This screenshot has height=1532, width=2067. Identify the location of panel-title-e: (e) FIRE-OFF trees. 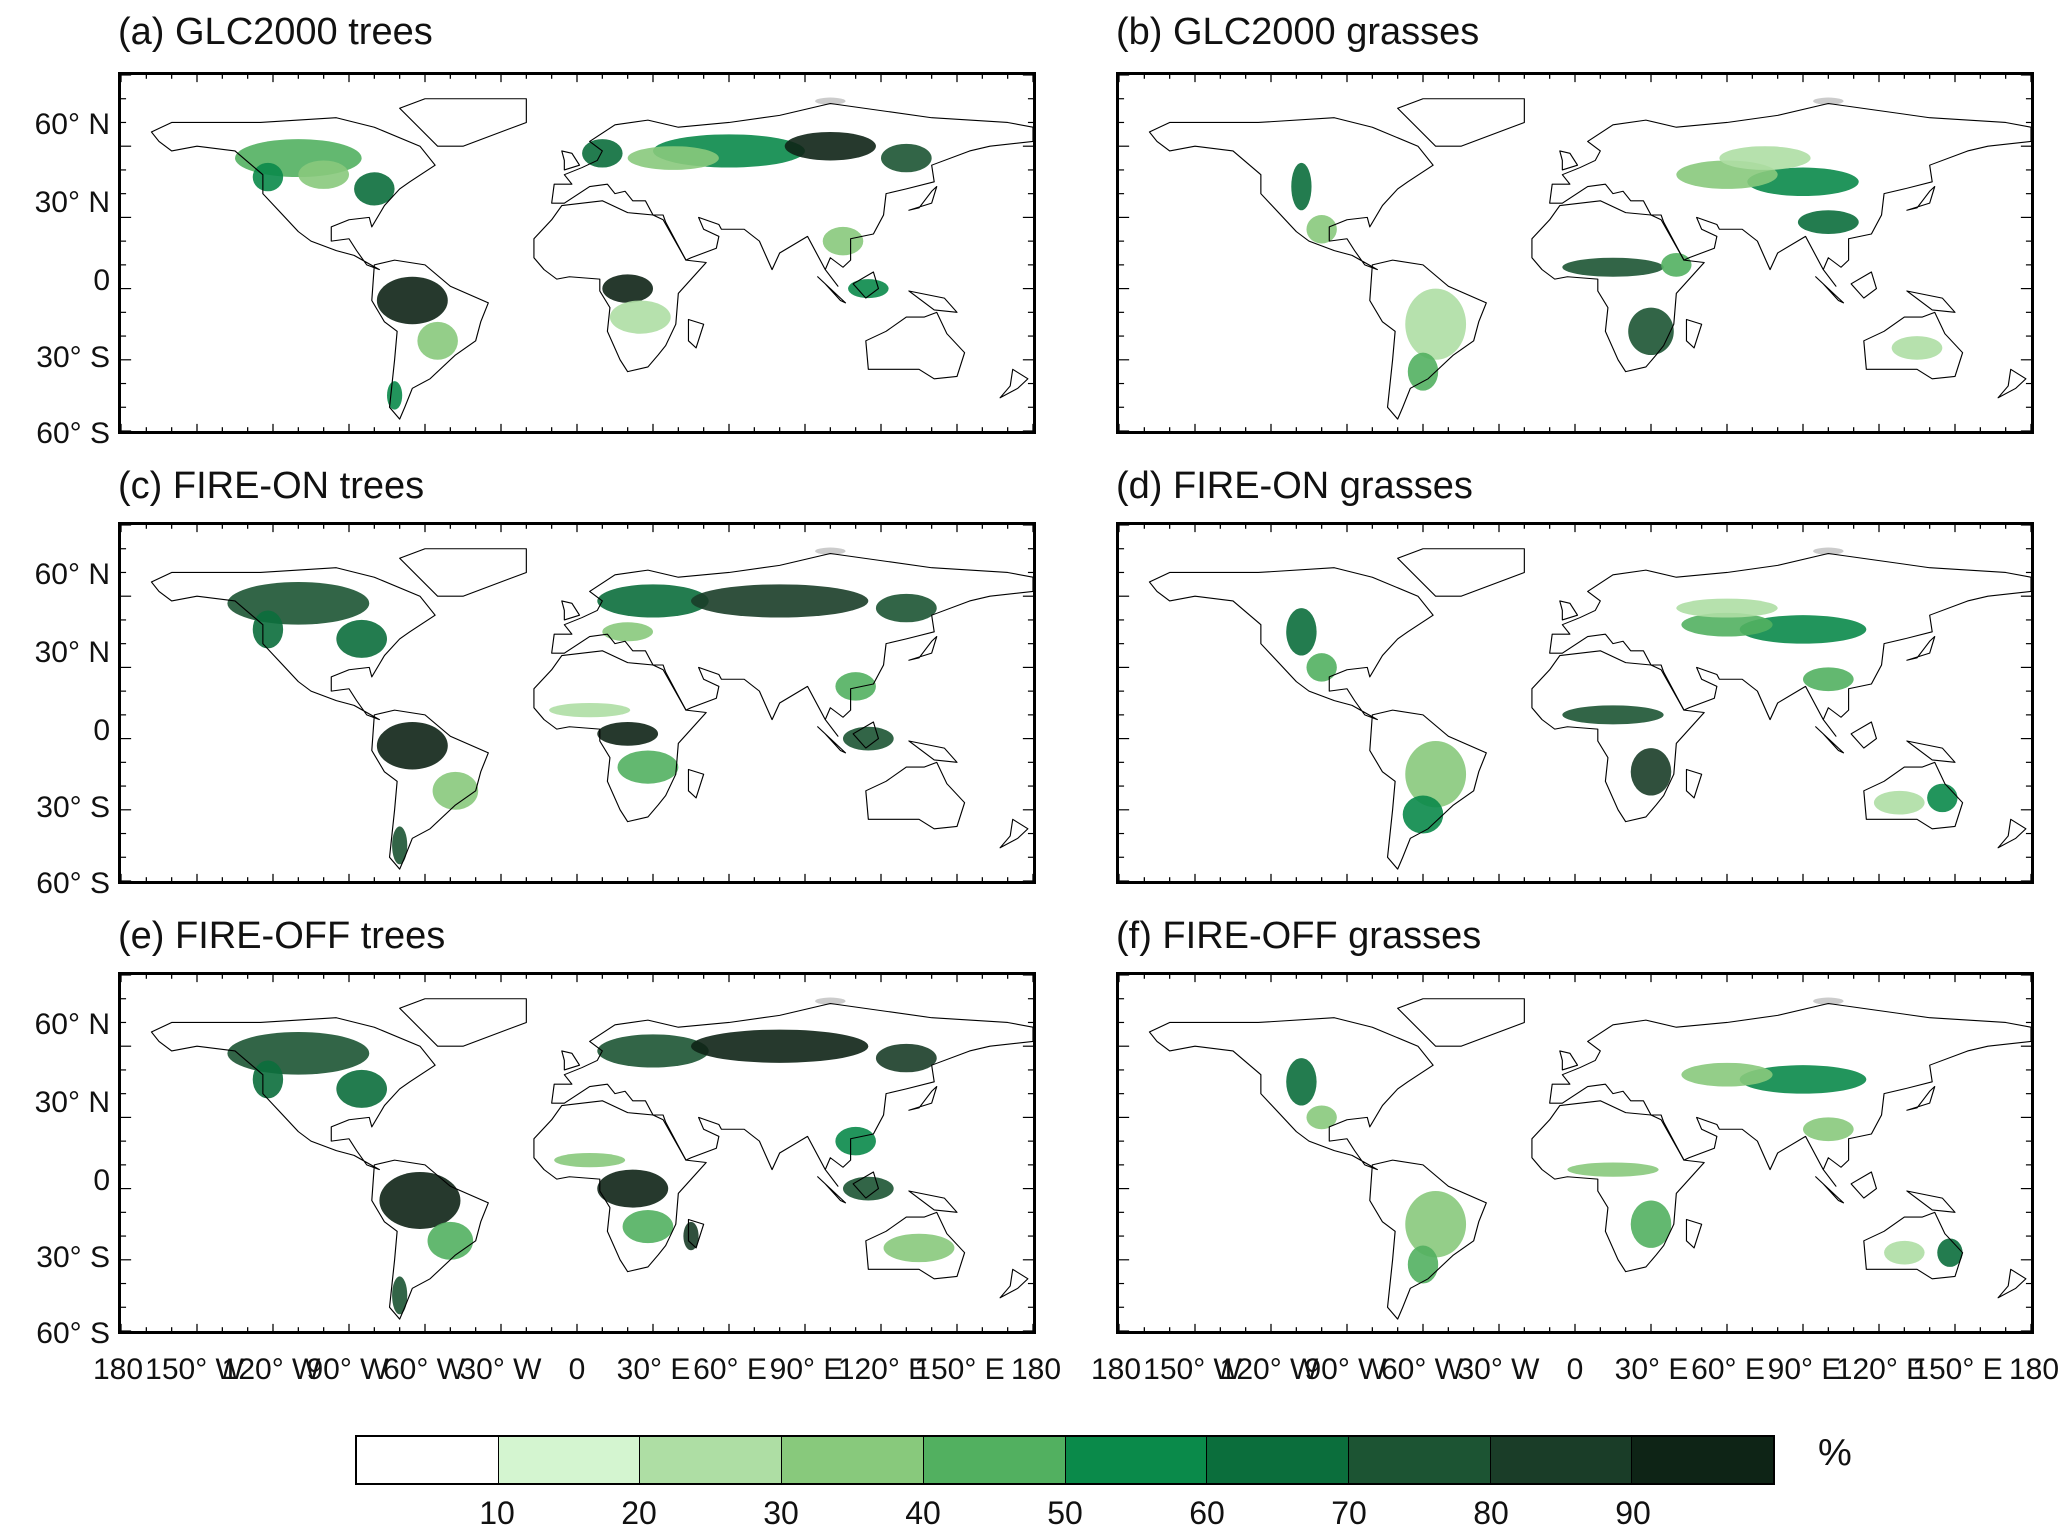
(282, 936).